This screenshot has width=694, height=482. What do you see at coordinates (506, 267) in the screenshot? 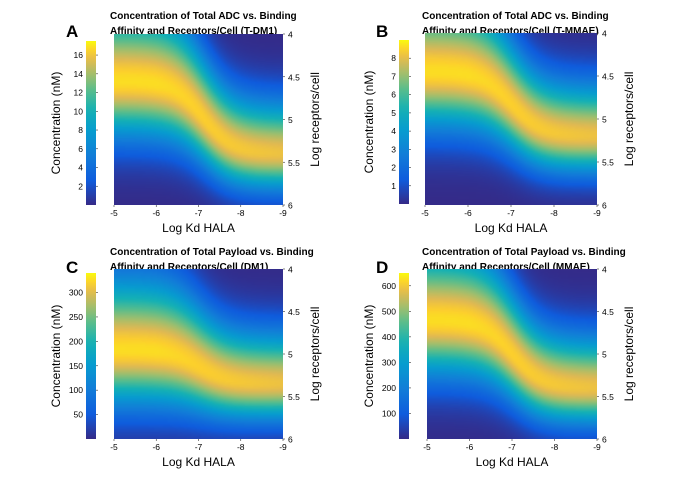
I see `chart-title-line: Affinity and Receptors/Cell (MMAE)` at bounding box center [506, 267].